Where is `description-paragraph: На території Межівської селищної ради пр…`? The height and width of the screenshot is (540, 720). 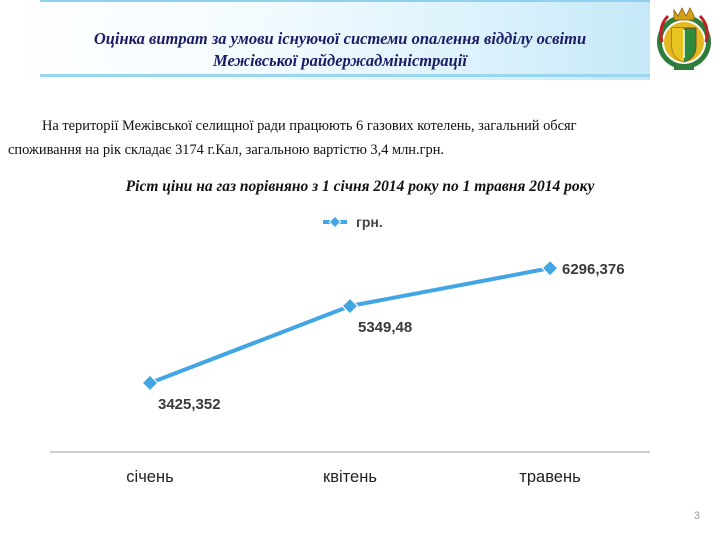
description-paragraph: На території Межівської селищної ради пр… is located at coordinates (348, 138).